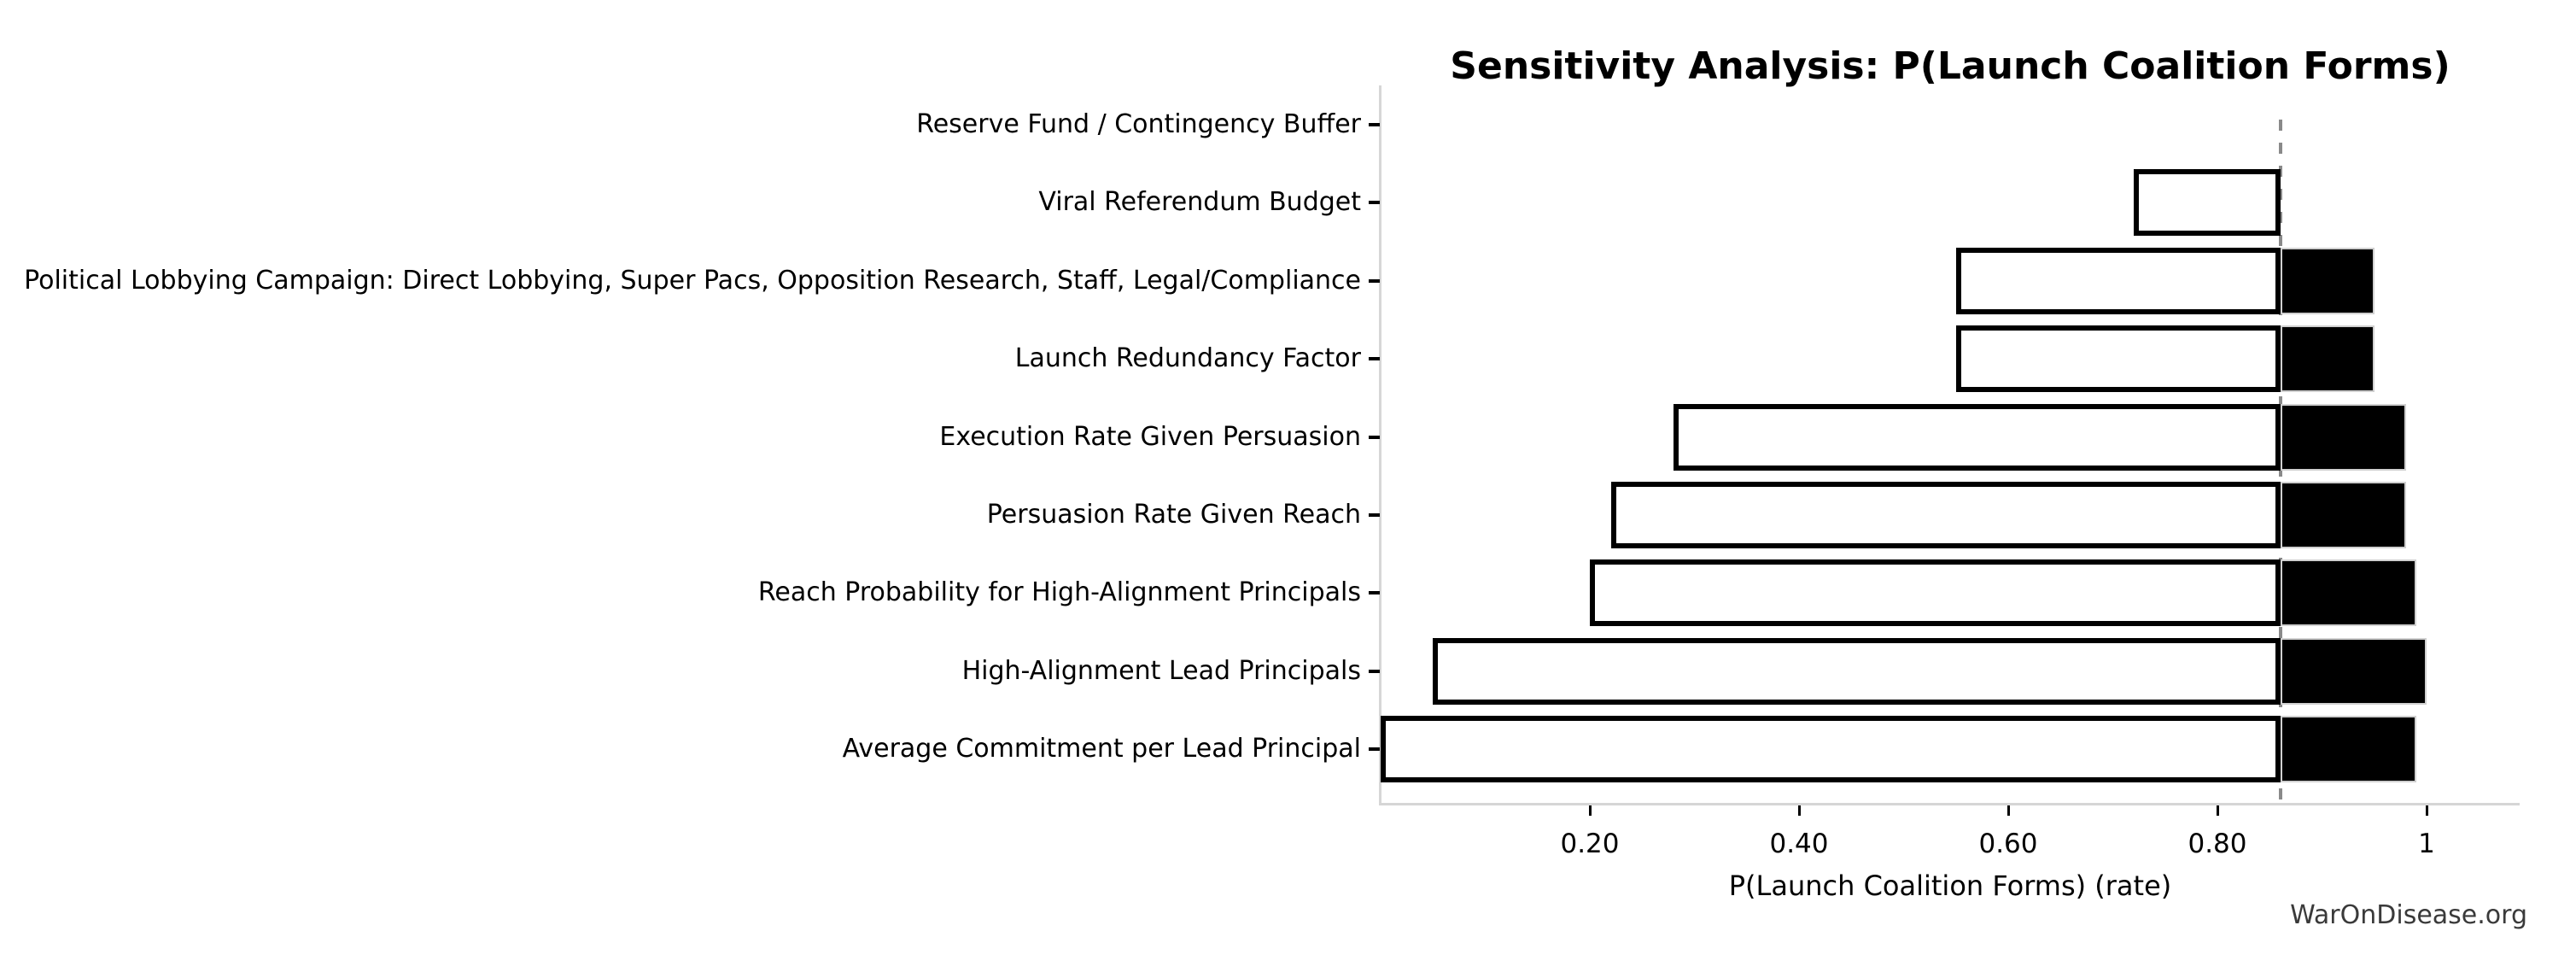 This screenshot has width=2576, height=978. What do you see at coordinates (1101, 749) in the screenshot?
I see `y-axis-category-label: Average Commitment per Lead Principal` at bounding box center [1101, 749].